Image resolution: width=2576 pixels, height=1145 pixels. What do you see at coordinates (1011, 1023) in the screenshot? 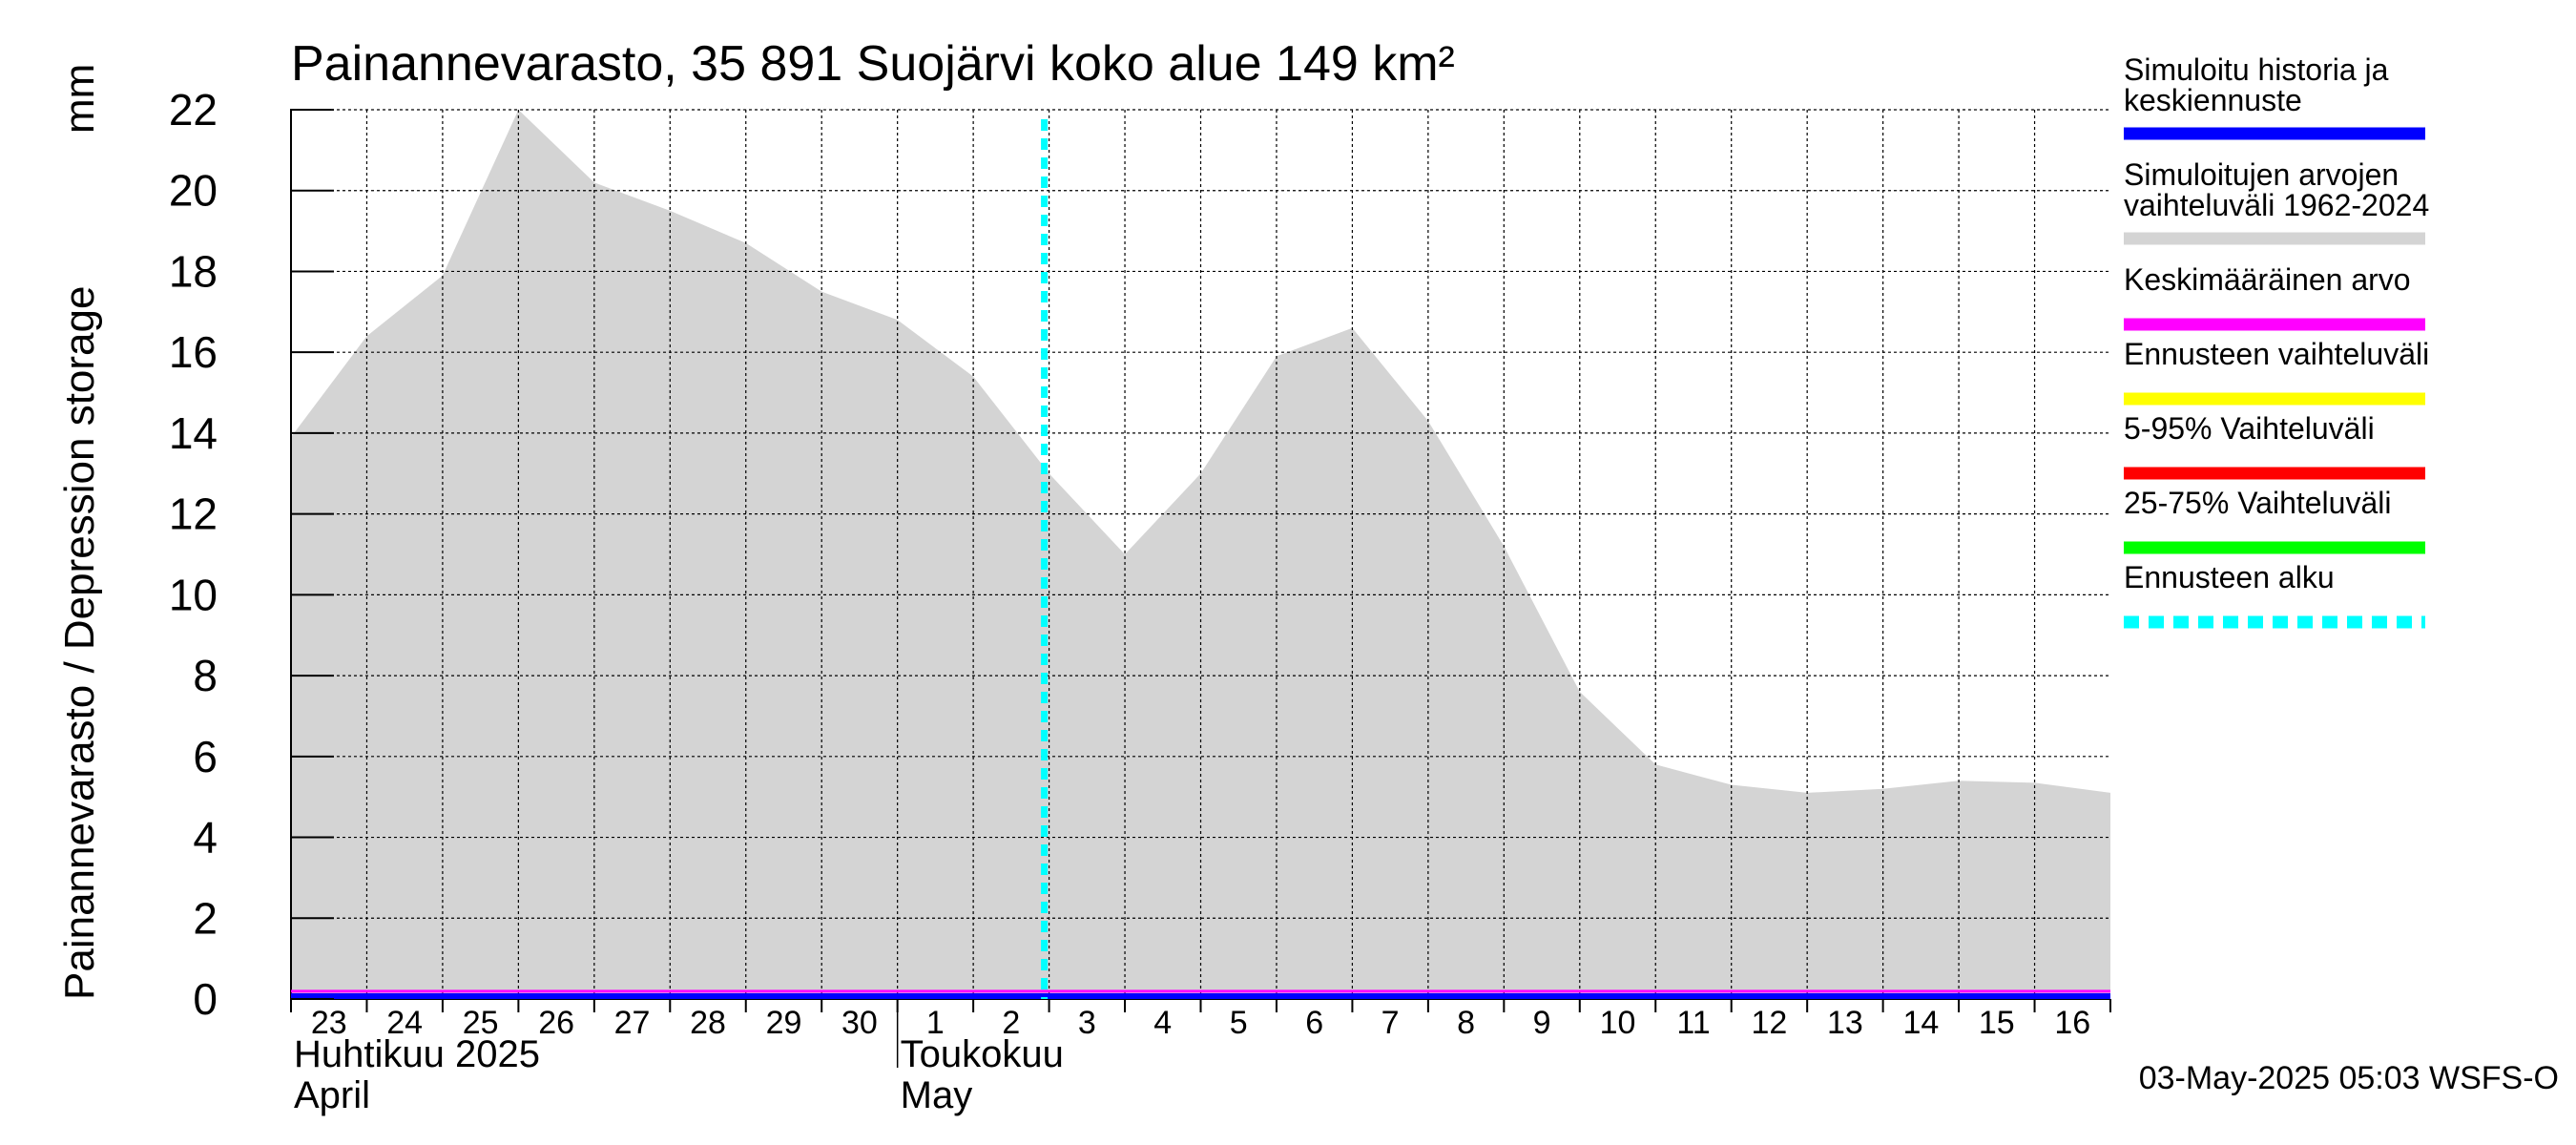
I see `x-tick-label: 2` at bounding box center [1011, 1023].